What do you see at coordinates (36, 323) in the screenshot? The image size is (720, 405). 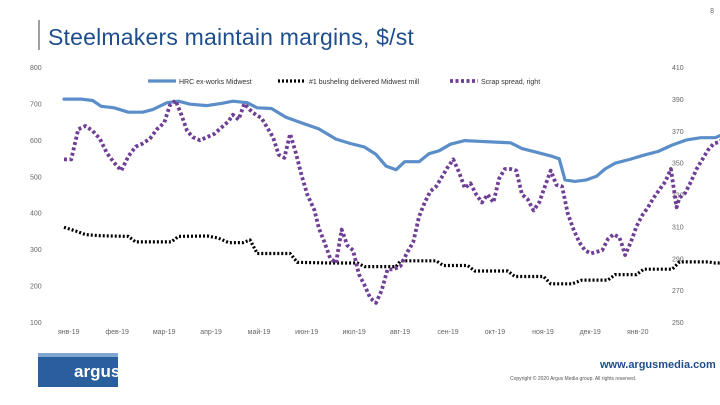 I see `left-tick-label: 100` at bounding box center [36, 323].